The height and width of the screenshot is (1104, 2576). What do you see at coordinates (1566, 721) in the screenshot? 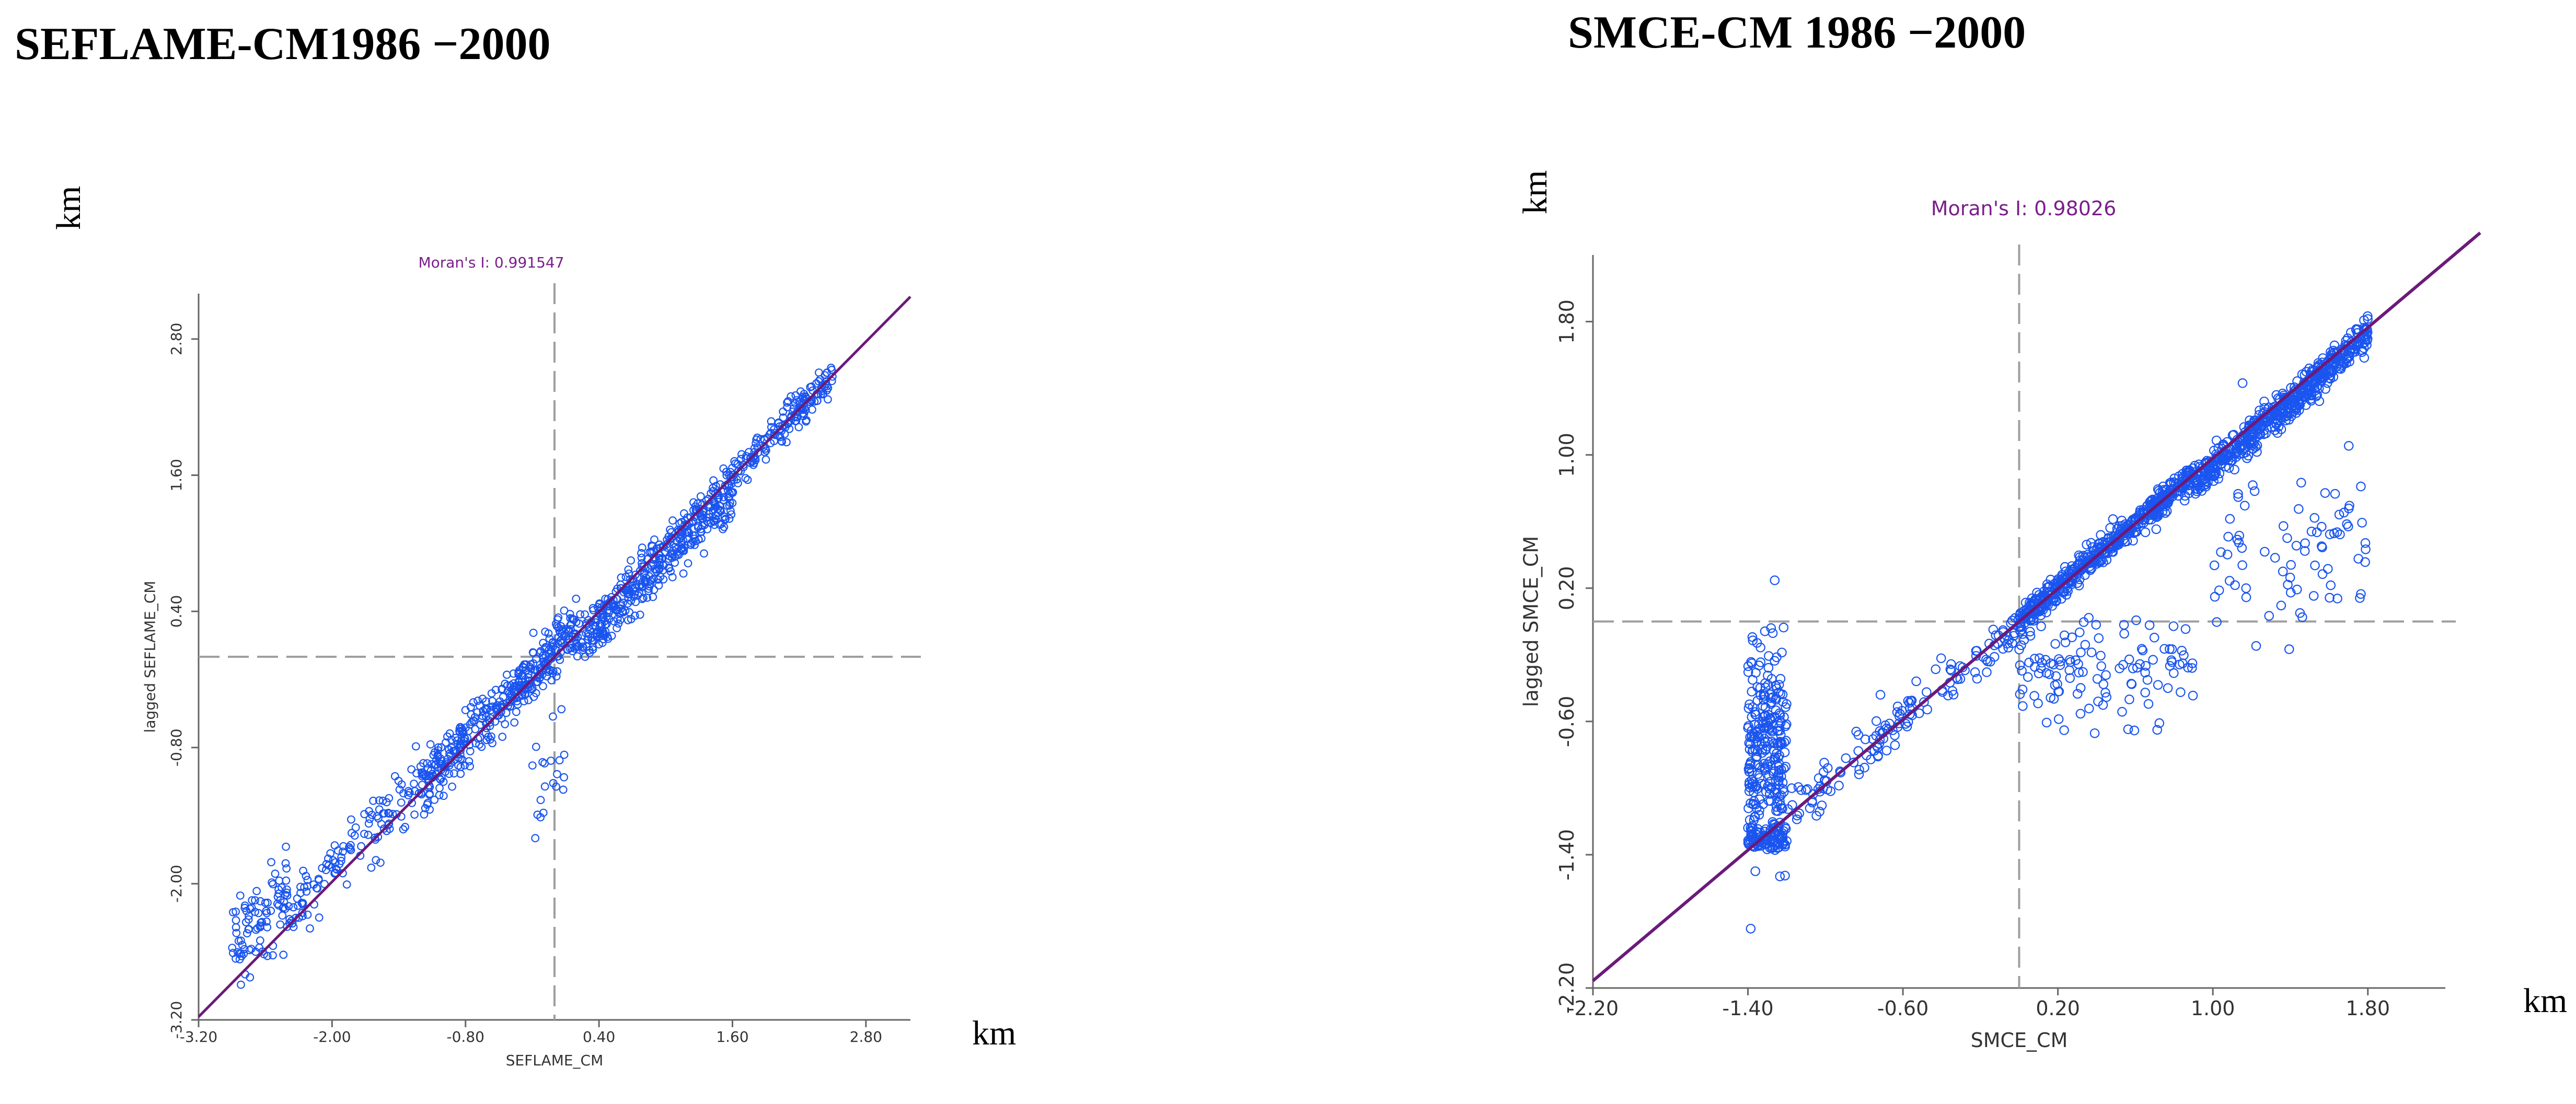
I see `c1-y-tick-label: -0.60` at bounding box center [1566, 721].